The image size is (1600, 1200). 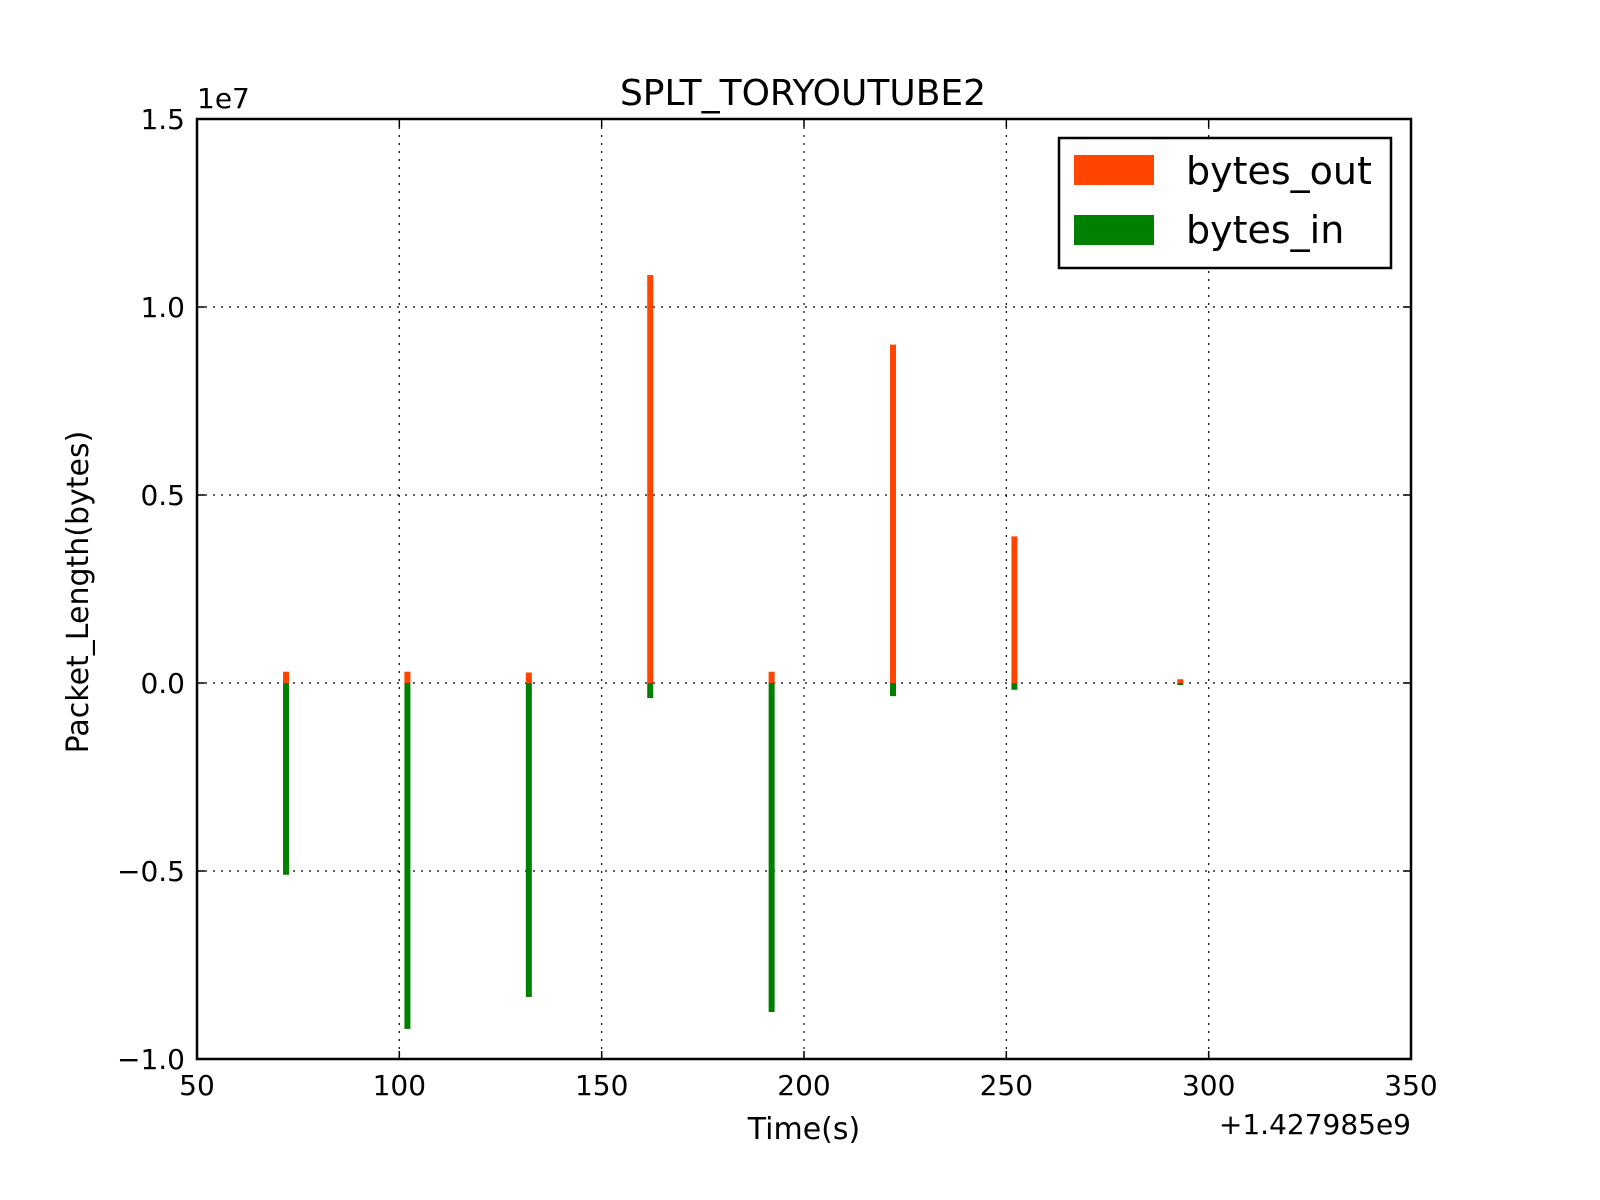 What do you see at coordinates (78, 592) in the screenshot?
I see `y-axis-label: Packet_Length(bytes)` at bounding box center [78, 592].